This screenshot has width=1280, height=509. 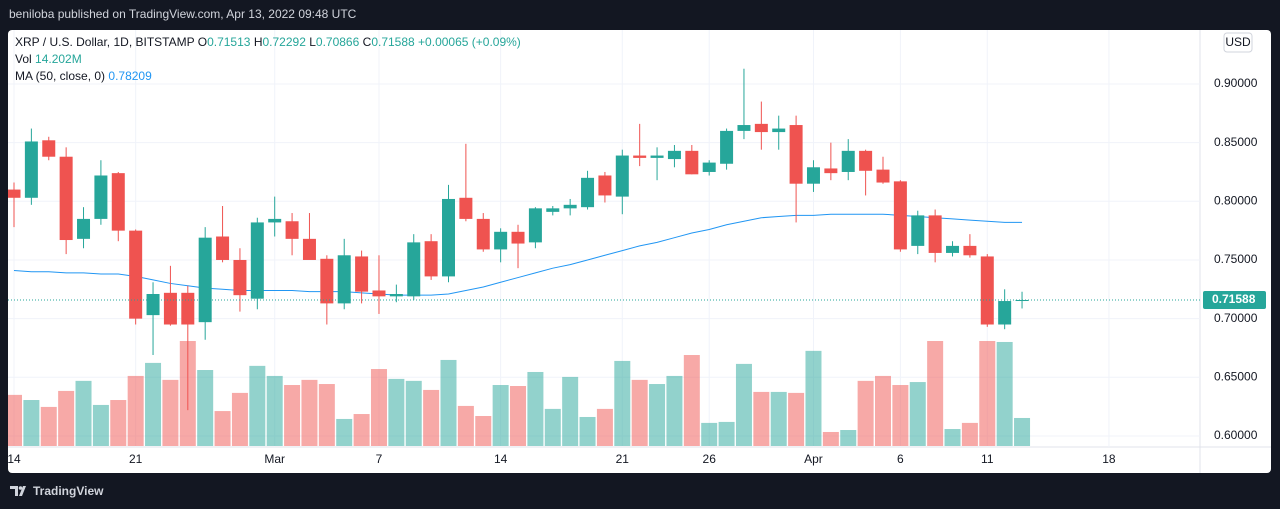 I want to click on price-tag, so click(x=1234, y=300).